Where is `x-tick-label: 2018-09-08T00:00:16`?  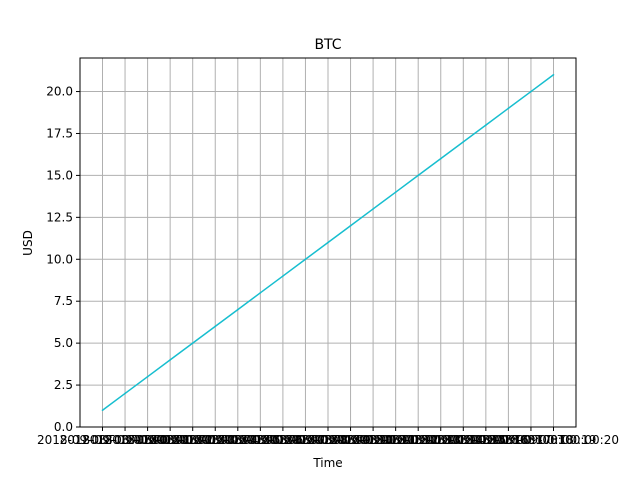
x-tick-label: 2018-09-08T00:00:16 is located at coordinates (463, 440).